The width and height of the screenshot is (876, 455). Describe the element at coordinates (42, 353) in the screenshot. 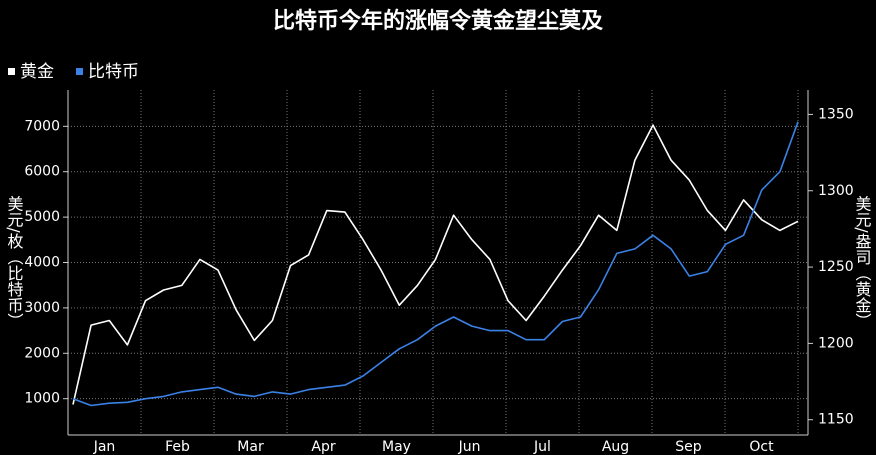

I see `y-tick-label: 2000` at that location.